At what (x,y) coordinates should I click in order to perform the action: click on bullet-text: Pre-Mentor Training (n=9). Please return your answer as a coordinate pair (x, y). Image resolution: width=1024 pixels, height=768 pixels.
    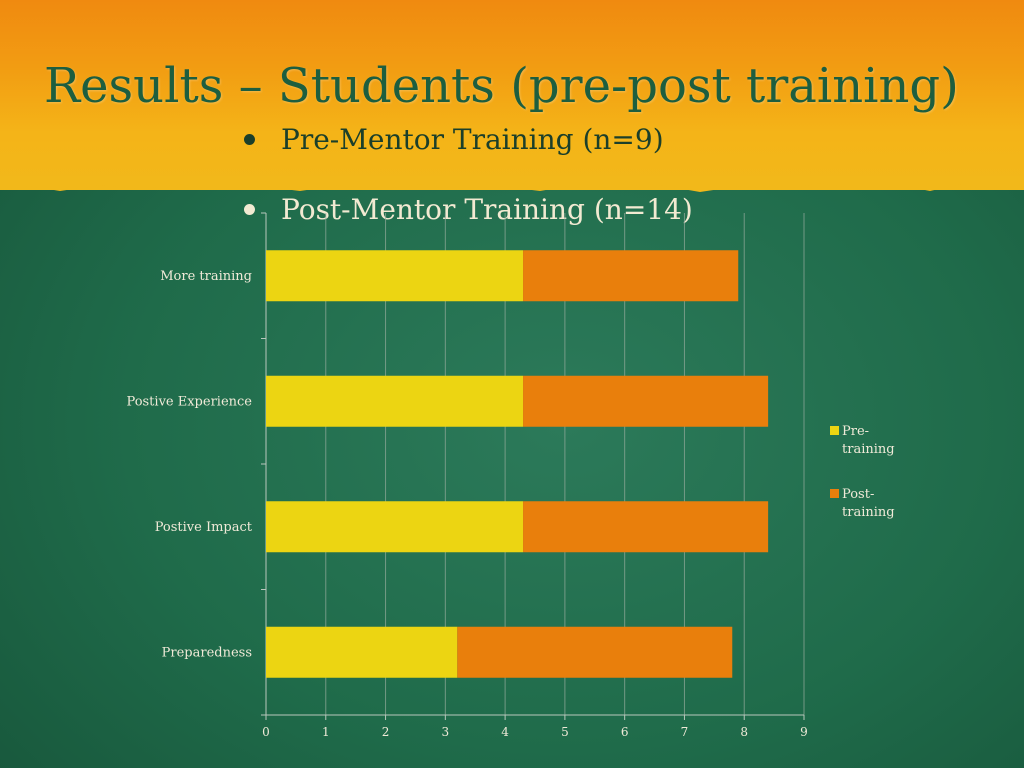
    Looking at the image, I should click on (472, 139).